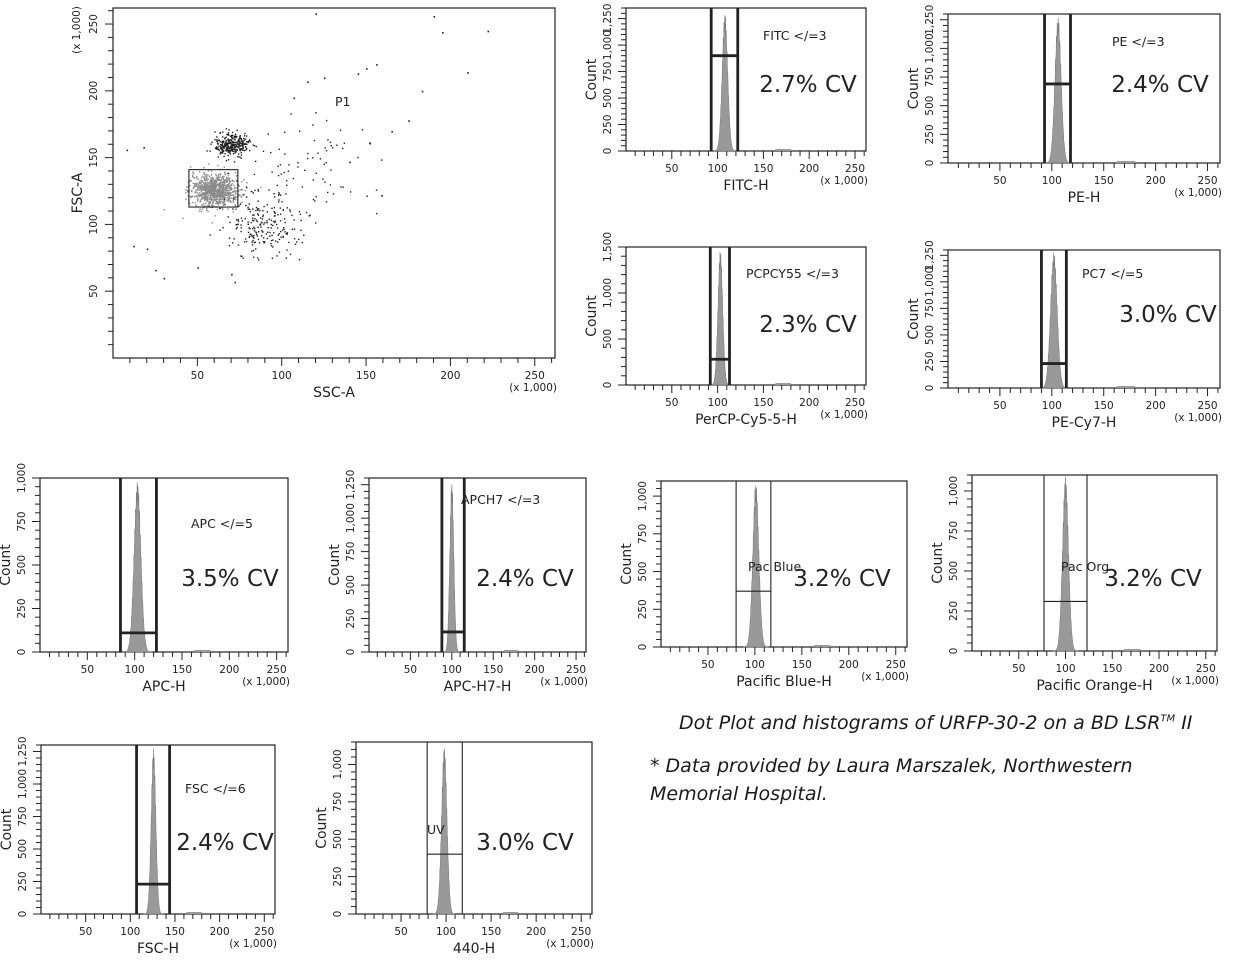 The image size is (1236, 966). Describe the element at coordinates (343, 101) in the screenshot. I see `dot-plot-gate-label: P1` at that location.